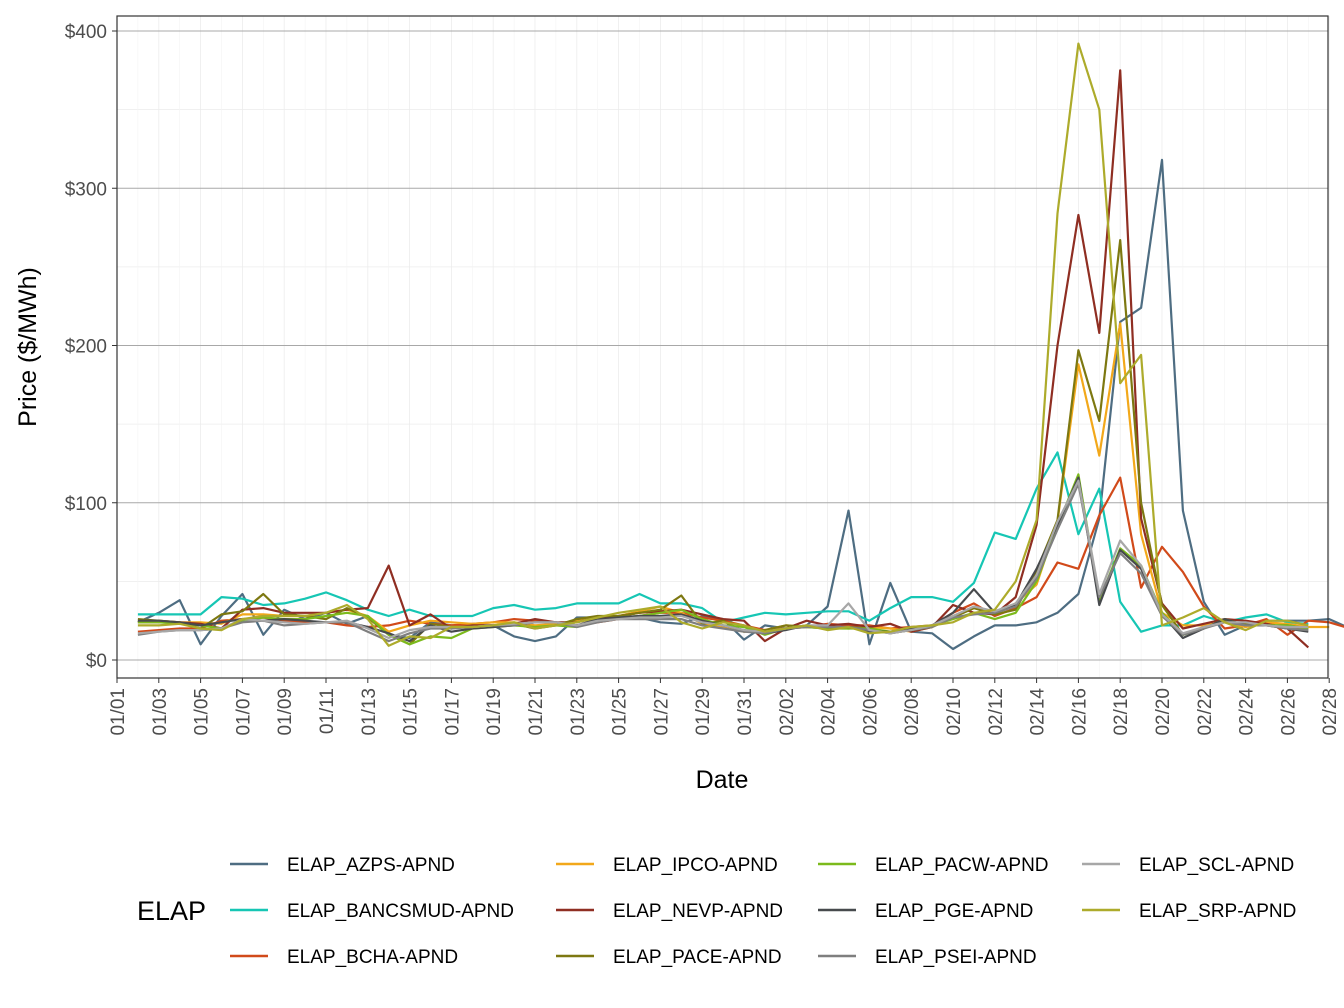 This screenshot has width=1344, height=1008. Describe the element at coordinates (1217, 911) in the screenshot. I see `legend-label: ELAP_SRP-APND` at that location.